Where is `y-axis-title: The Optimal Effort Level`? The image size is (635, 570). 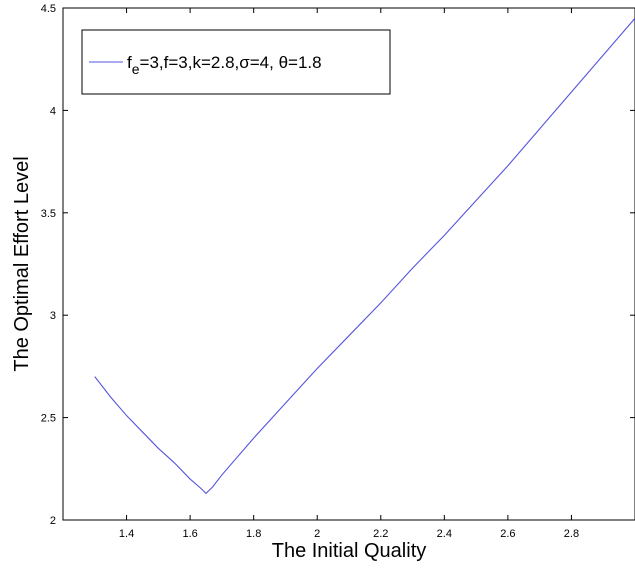 y-axis-title: The Optimal Effort Level is located at coordinates (22, 263).